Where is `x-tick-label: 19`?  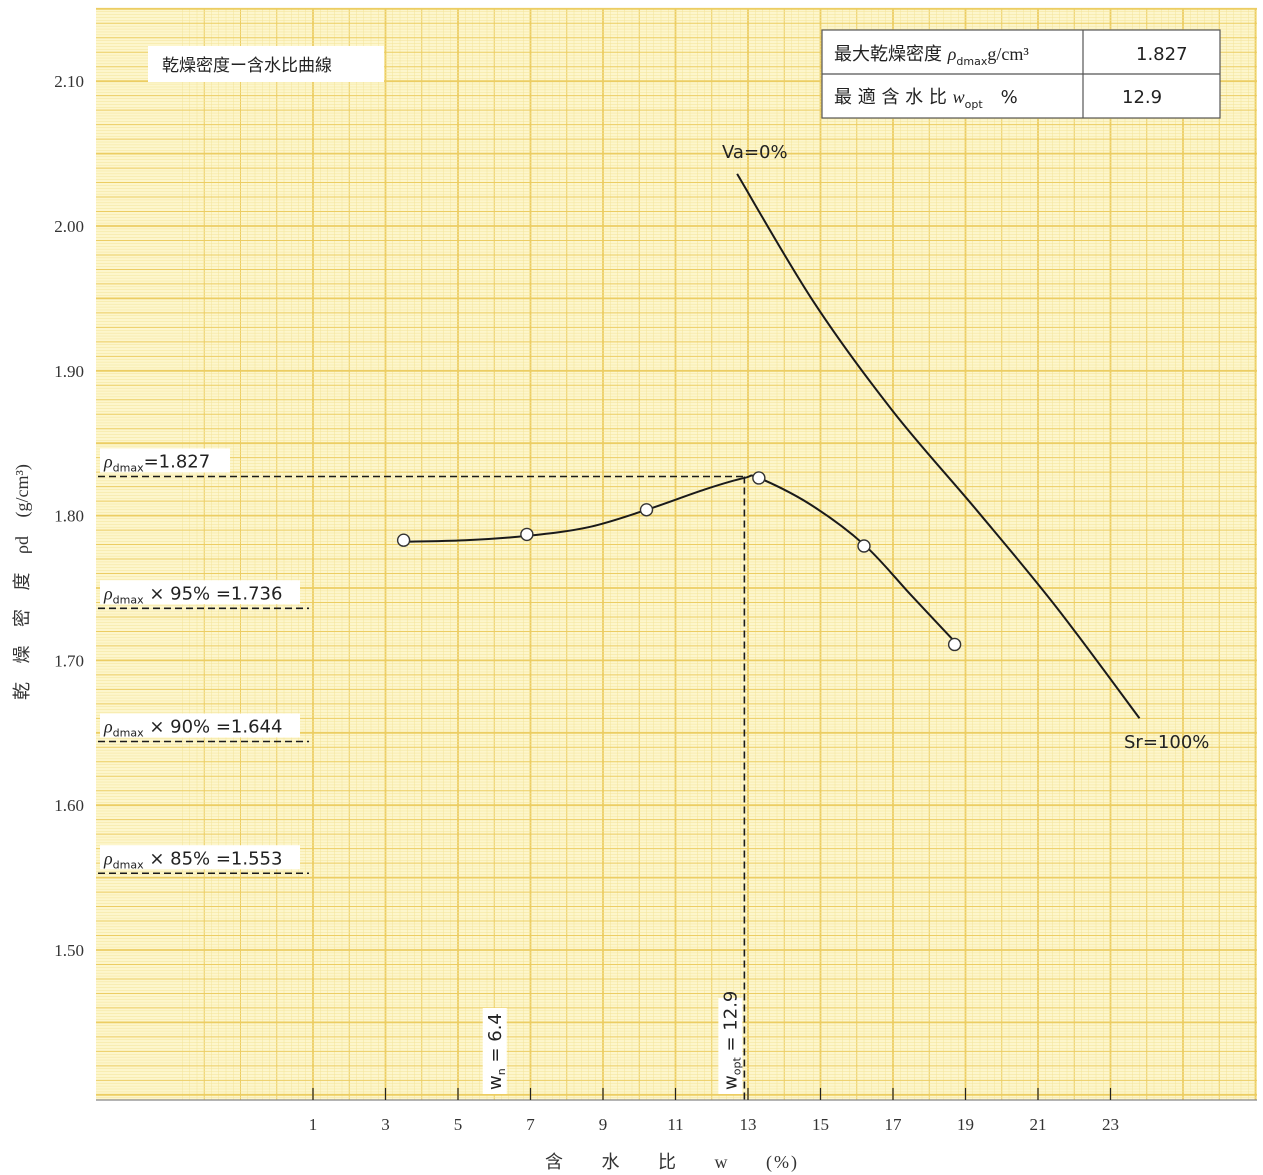 x-tick-label: 19 is located at coordinates (965, 1124).